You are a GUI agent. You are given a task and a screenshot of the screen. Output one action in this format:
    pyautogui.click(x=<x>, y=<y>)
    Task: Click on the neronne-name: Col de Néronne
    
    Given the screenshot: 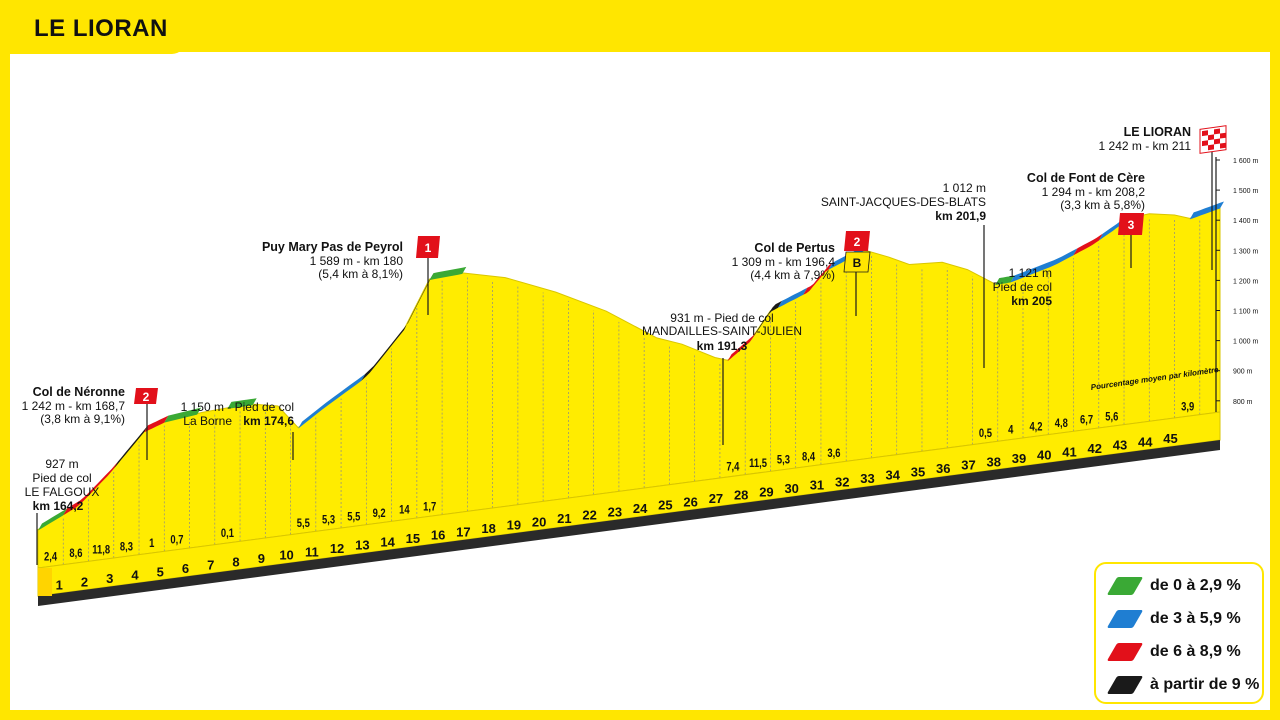 What is the action you would take?
    pyautogui.click(x=79, y=392)
    